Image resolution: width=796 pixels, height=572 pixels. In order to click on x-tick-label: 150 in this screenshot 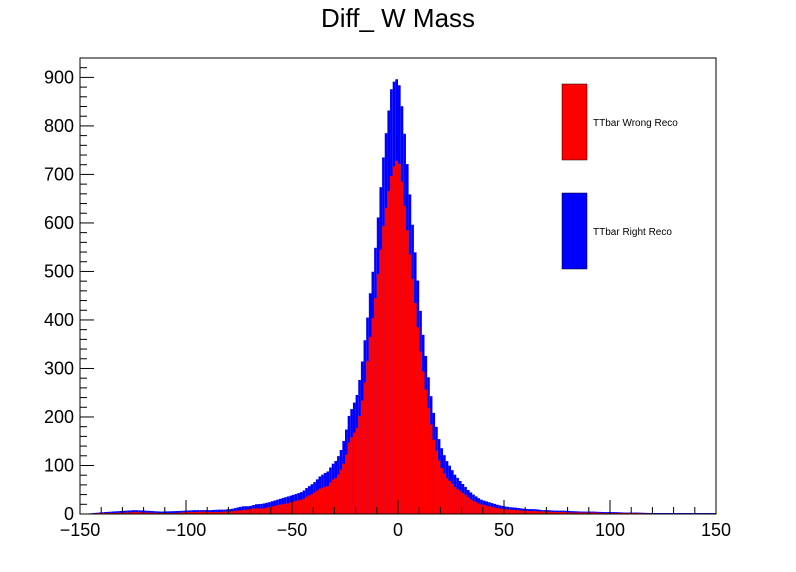, I will do `click(716, 530)`.